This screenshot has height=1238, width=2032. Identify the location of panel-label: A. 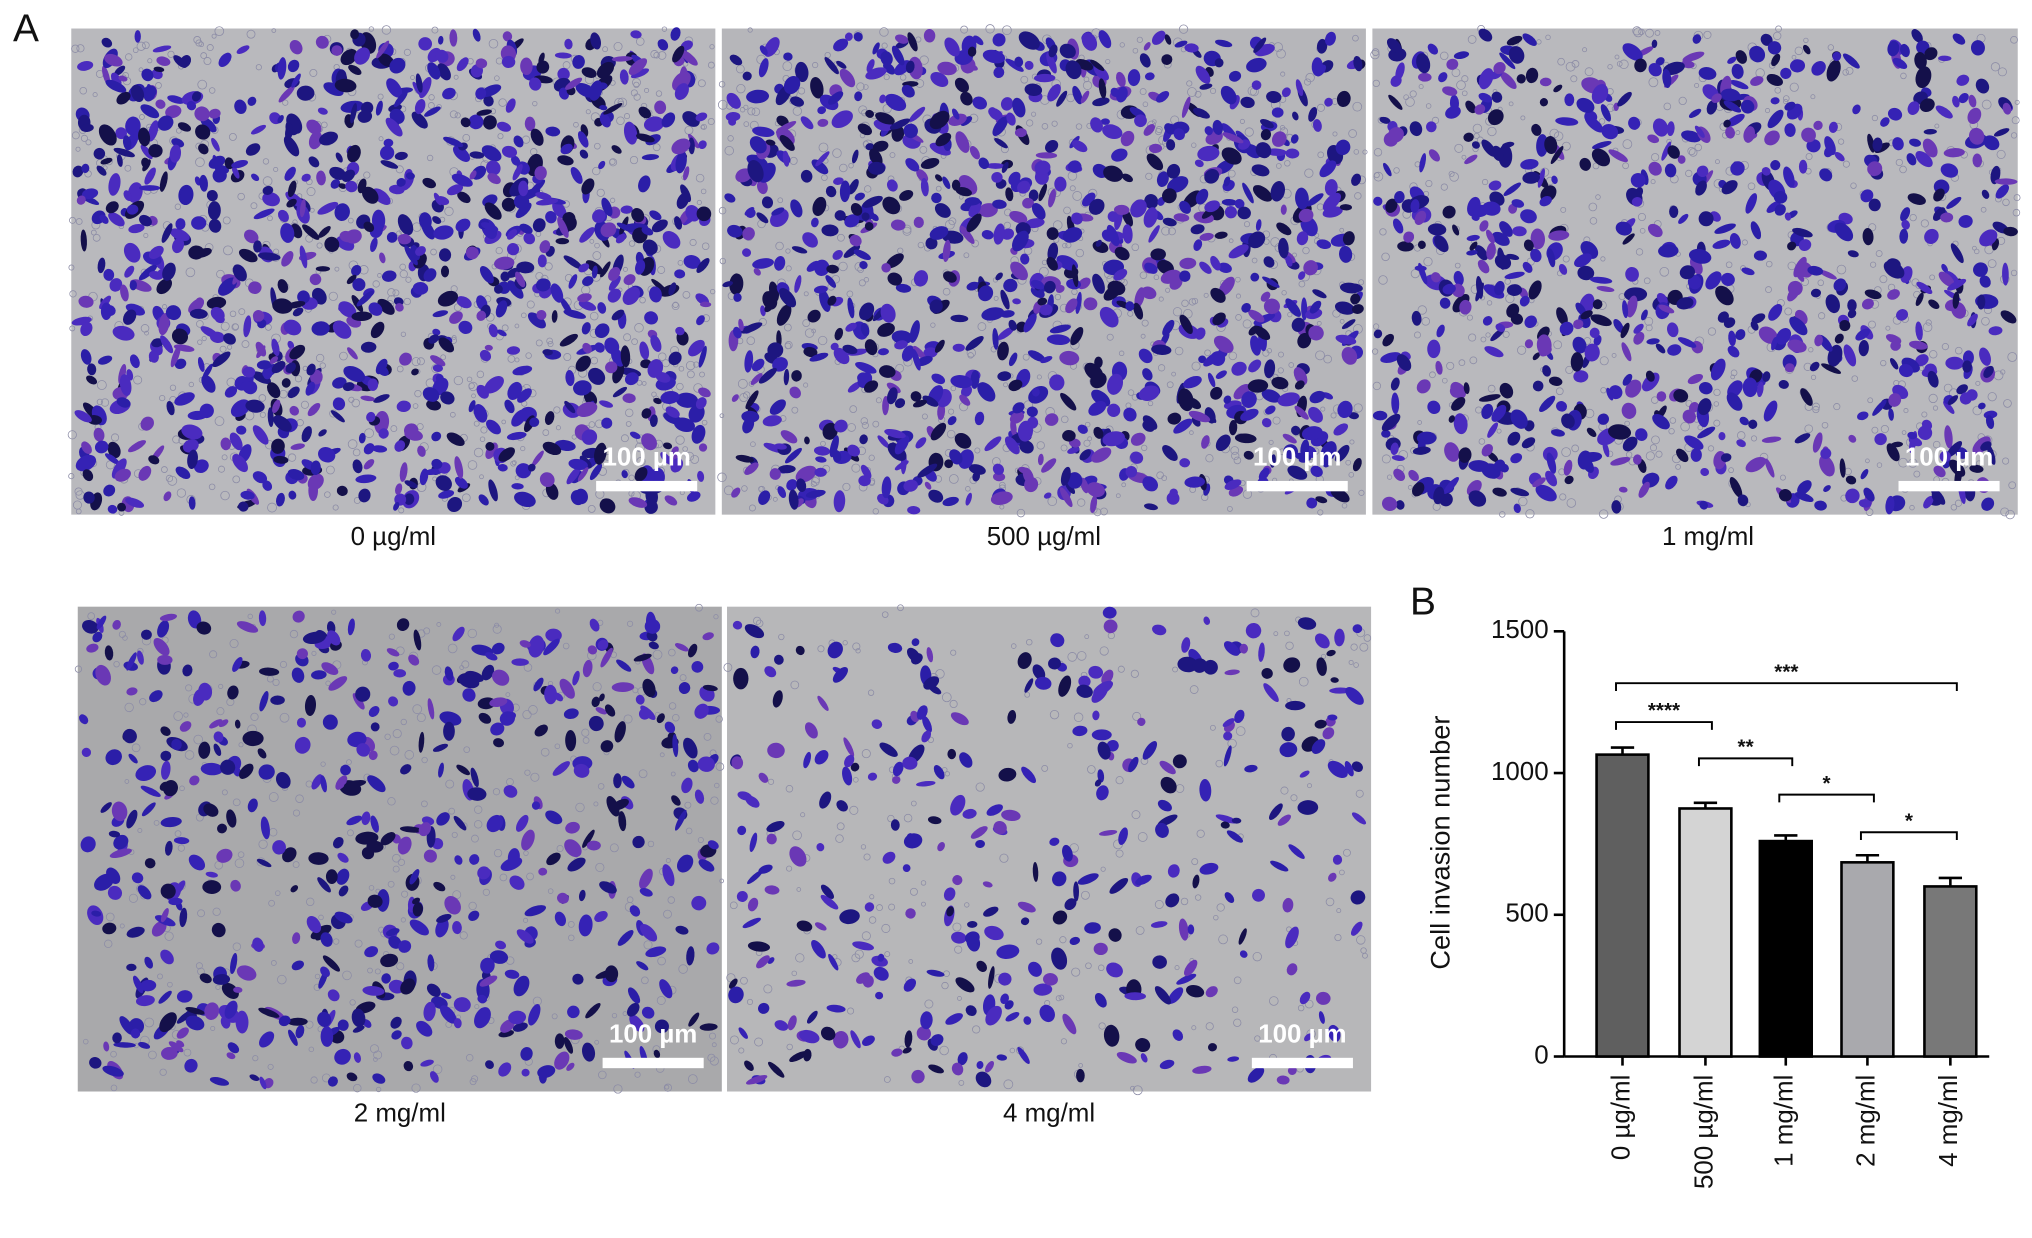
(26, 28).